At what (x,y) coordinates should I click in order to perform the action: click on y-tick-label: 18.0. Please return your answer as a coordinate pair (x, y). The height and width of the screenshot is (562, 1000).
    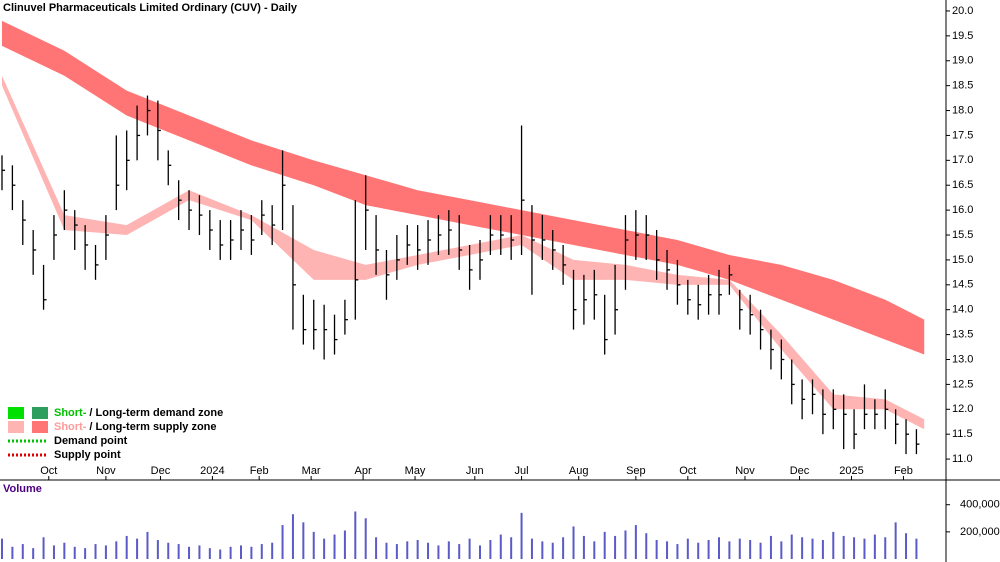
    Looking at the image, I should click on (962, 110).